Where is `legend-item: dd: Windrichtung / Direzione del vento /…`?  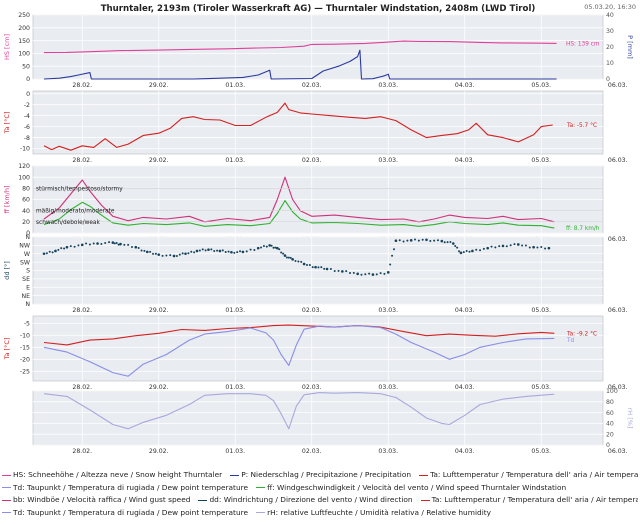
legend-item: dd: Windrichtung / Direzione del vento /… is located at coordinates (305, 500).